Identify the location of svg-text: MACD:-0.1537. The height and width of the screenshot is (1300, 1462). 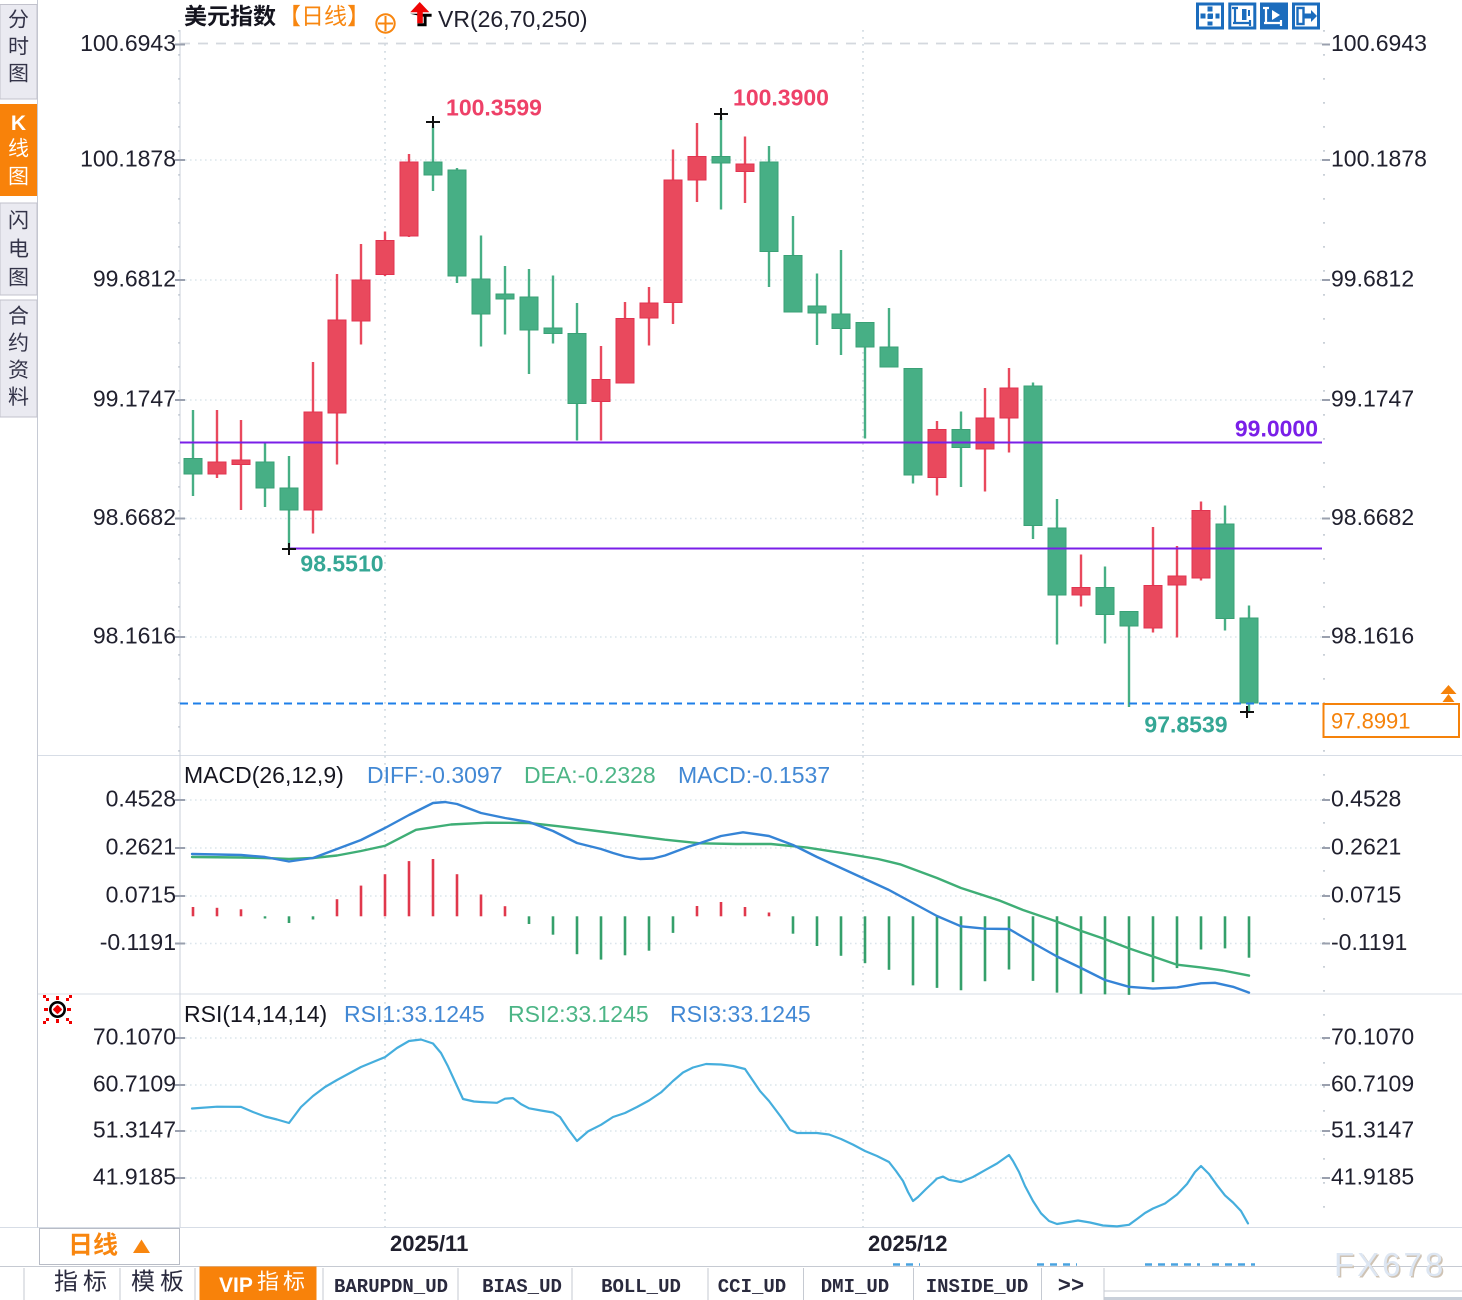
(754, 775).